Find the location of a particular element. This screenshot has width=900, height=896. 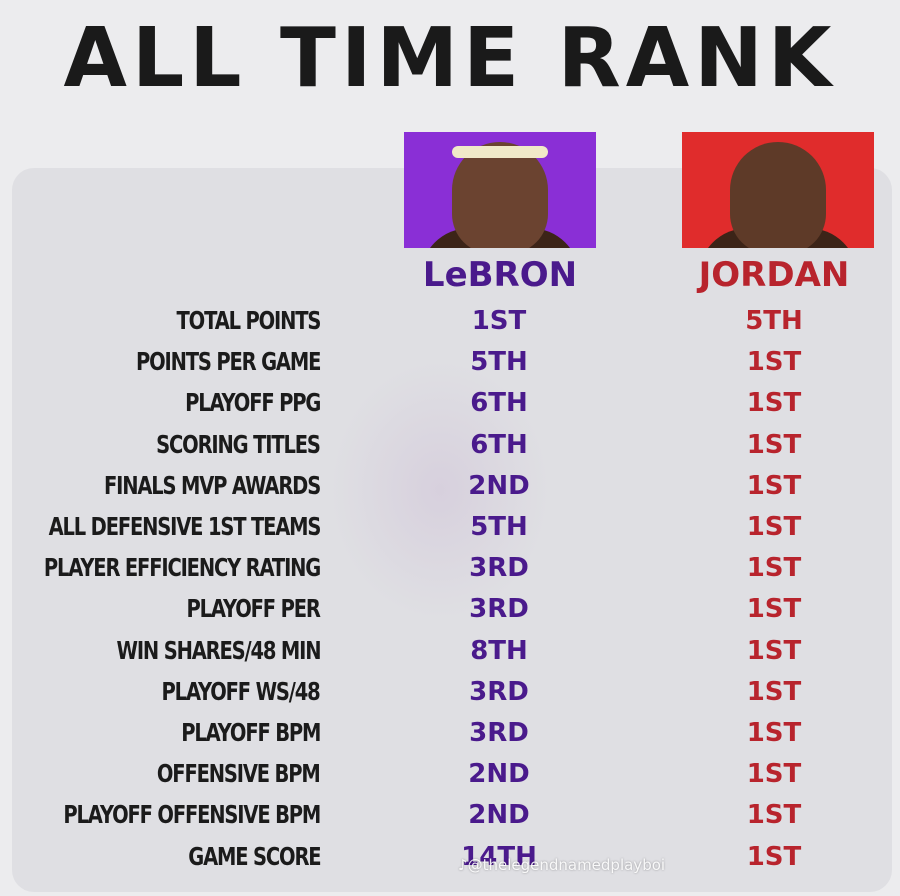

stat-label: PLAYOFF BPM is located at coordinates (250, 732).